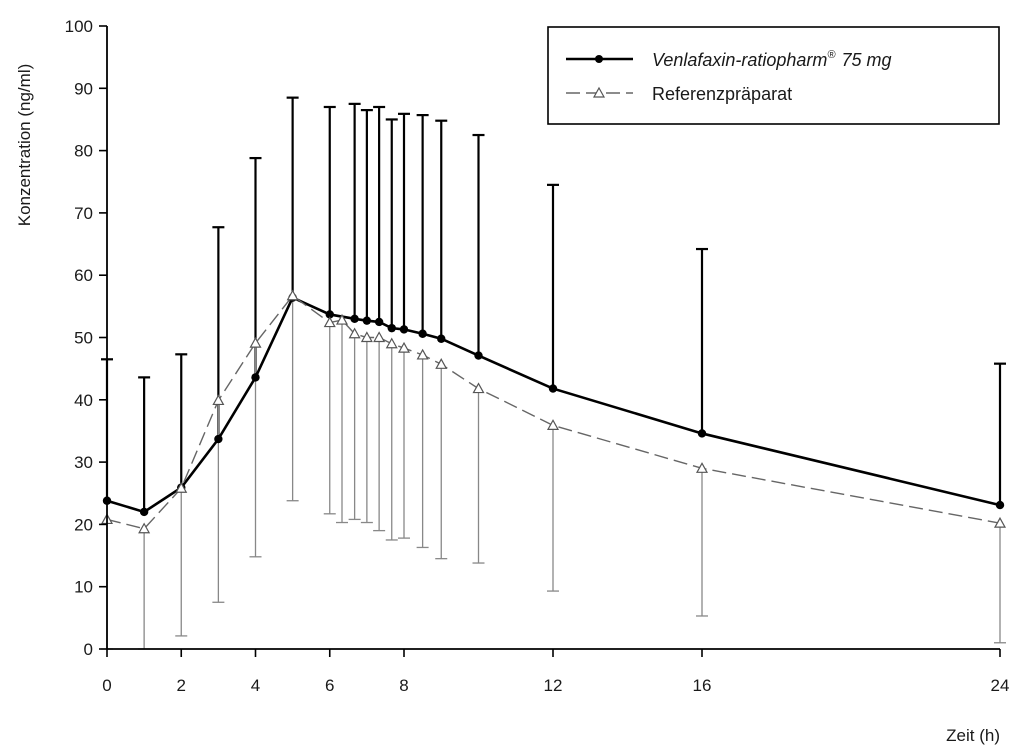  What do you see at coordinates (83, 524) in the screenshot?
I see `y-tick-label: 20` at bounding box center [83, 524].